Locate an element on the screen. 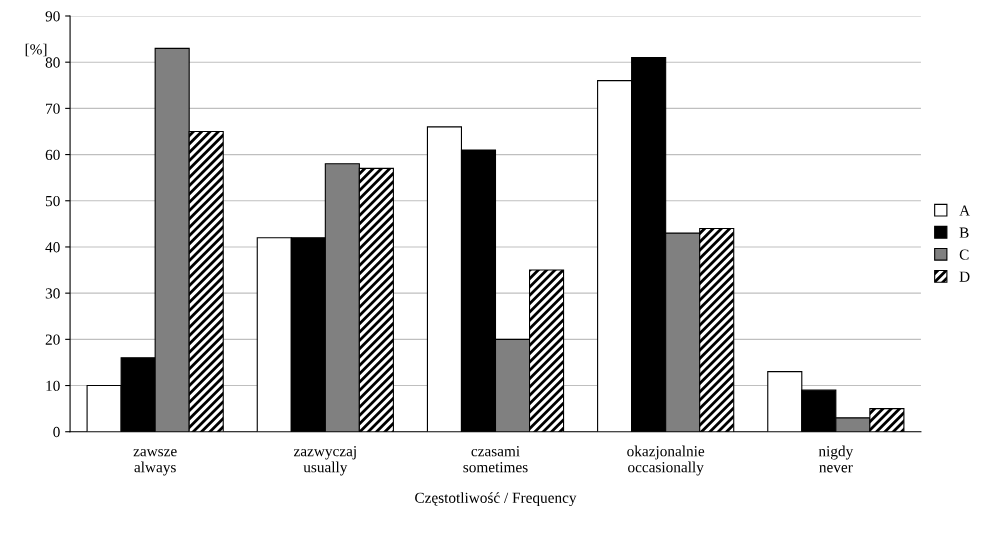 Image resolution: width=1001 pixels, height=533 pixels. y-axis-title: [%] is located at coordinates (36, 50).